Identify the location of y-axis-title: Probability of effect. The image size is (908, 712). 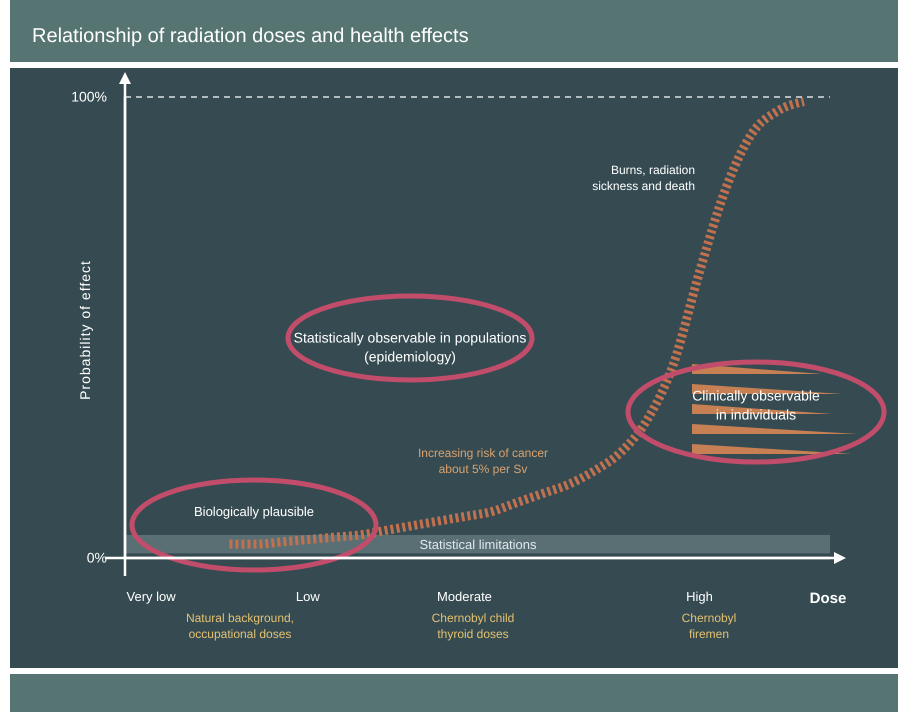
(85, 330).